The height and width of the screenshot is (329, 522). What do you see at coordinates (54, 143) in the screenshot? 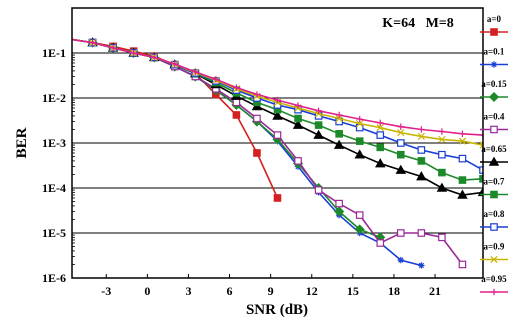
I see `y-tick-label: 1E-3` at bounding box center [54, 143].